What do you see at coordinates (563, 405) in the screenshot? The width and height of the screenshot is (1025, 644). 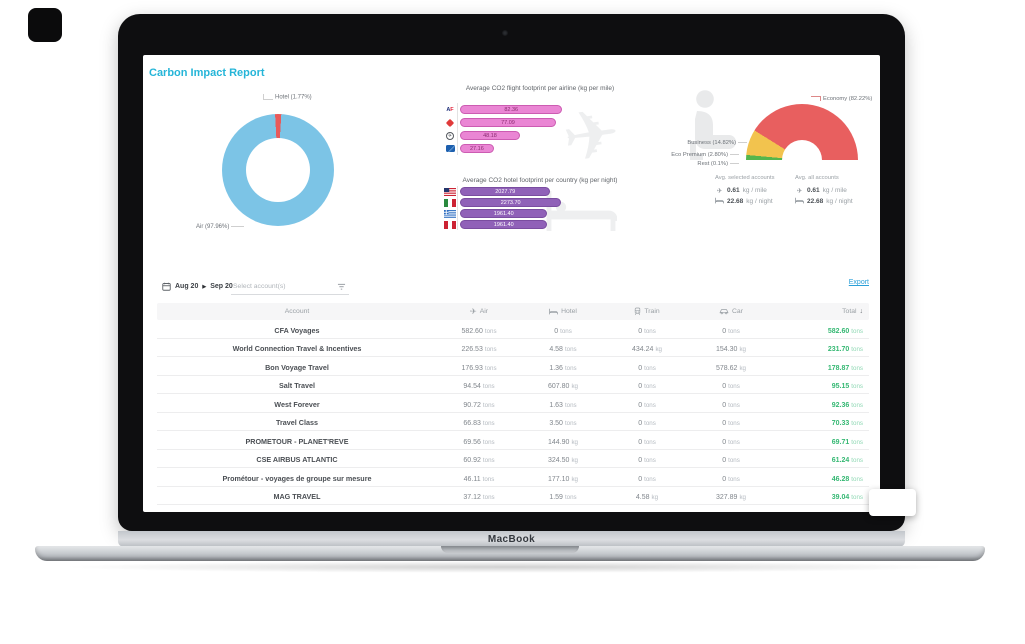 I see `hotel-cell: 1.63 tons` at bounding box center [563, 405].